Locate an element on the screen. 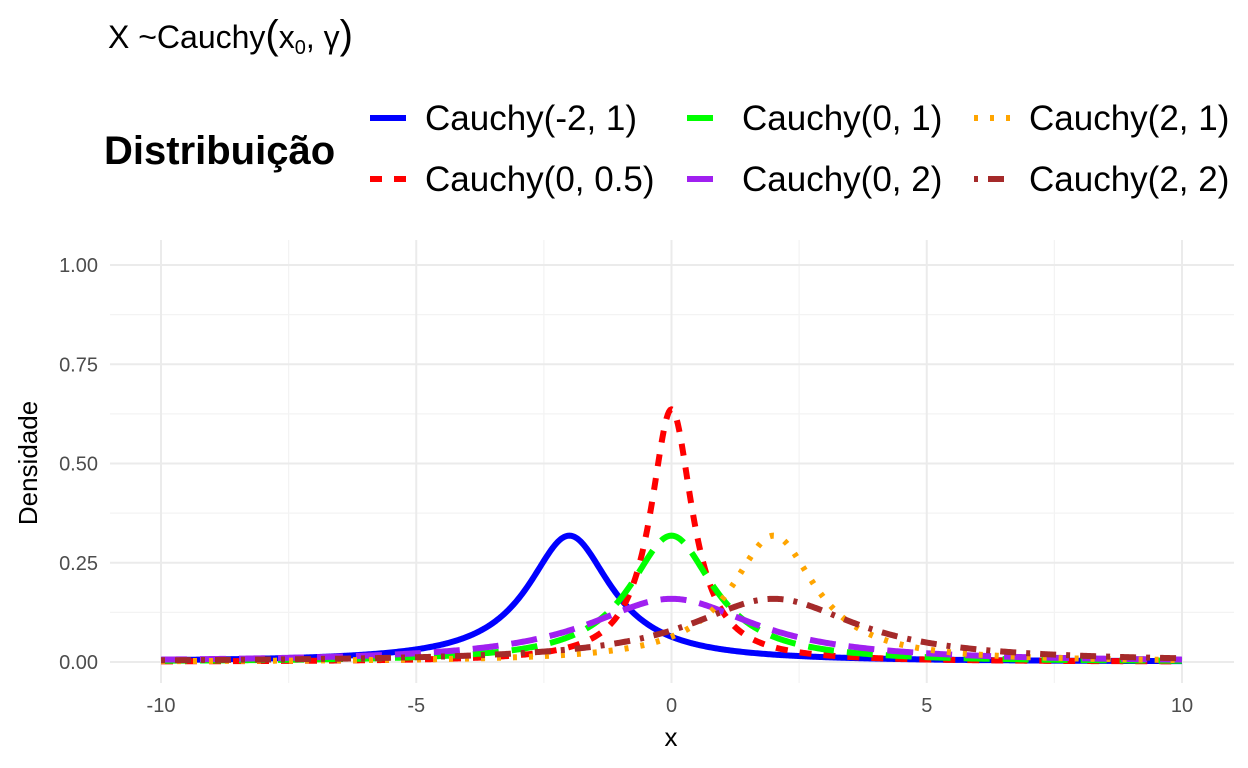 Image resolution: width=1248 pixels, height=768 pixels. legend-title: Distribuição is located at coordinates (219, 151).